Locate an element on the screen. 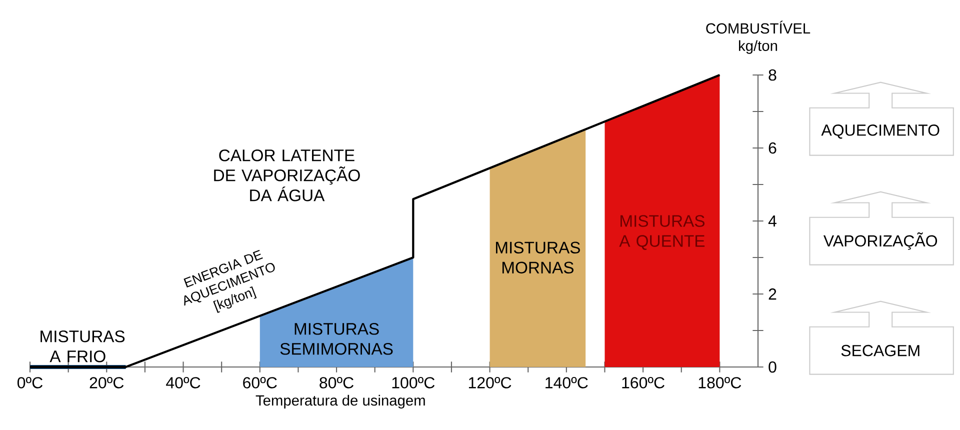  x-tick-label: 140ºC is located at coordinates (567, 382).